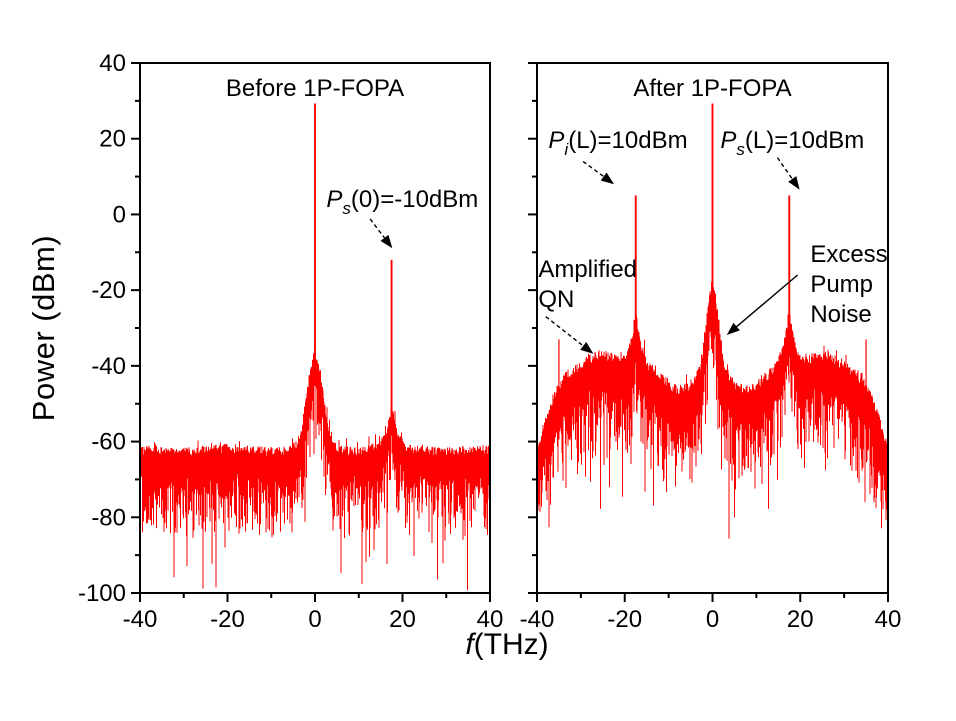 This screenshot has width=956, height=721. Describe the element at coordinates (556, 299) in the screenshot. I see `annotation-text-amplified-qn: QN` at that location.